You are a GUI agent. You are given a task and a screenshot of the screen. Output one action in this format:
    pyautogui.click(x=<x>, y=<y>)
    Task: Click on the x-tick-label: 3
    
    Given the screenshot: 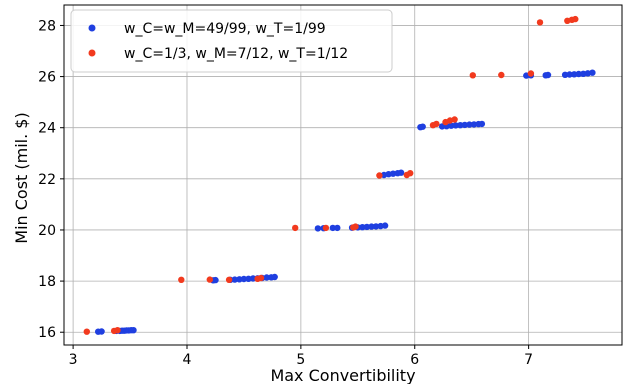 What is the action you would take?
    pyautogui.click(x=73, y=360)
    